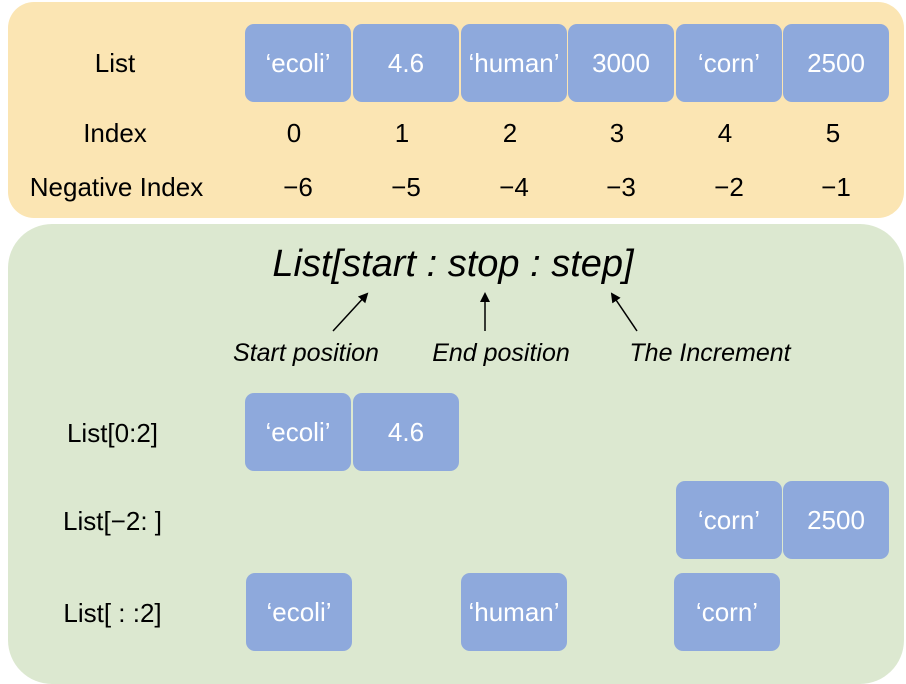 Image resolution: width=906 pixels, height=684 pixels. What do you see at coordinates (402, 133) in the screenshot?
I see `index-value-1: 1` at bounding box center [402, 133].